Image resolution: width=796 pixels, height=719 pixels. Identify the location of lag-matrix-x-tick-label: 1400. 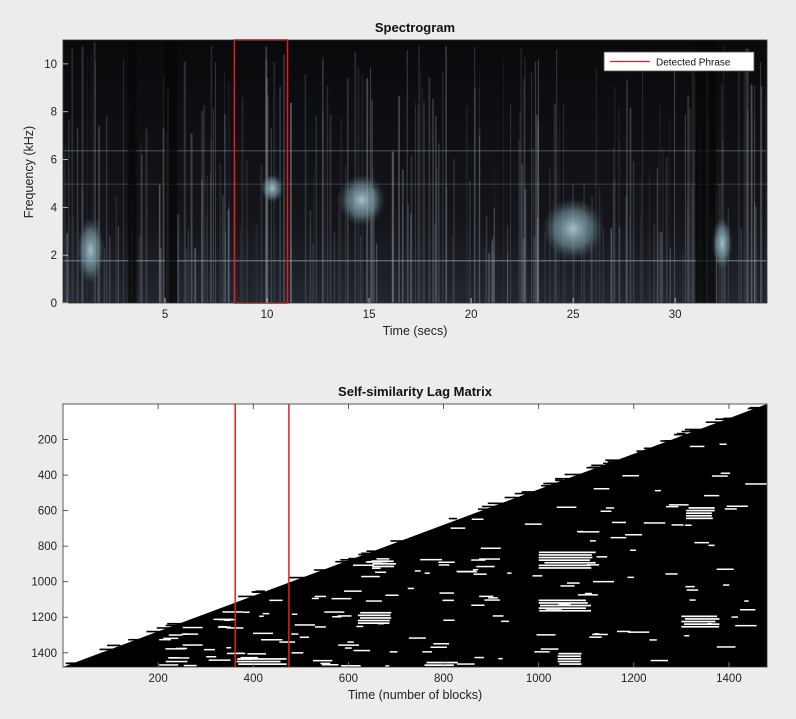
(729, 679).